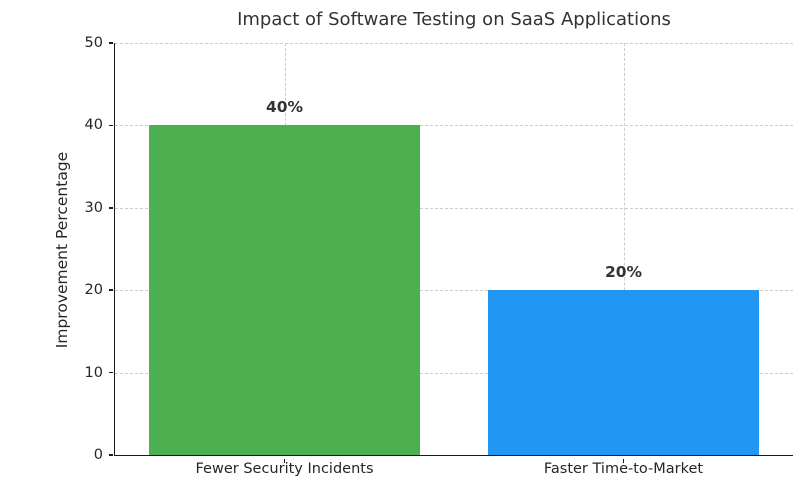 This screenshot has height=493, width=802. Describe the element at coordinates (98, 454) in the screenshot. I see `y-tick-label: 0` at that location.